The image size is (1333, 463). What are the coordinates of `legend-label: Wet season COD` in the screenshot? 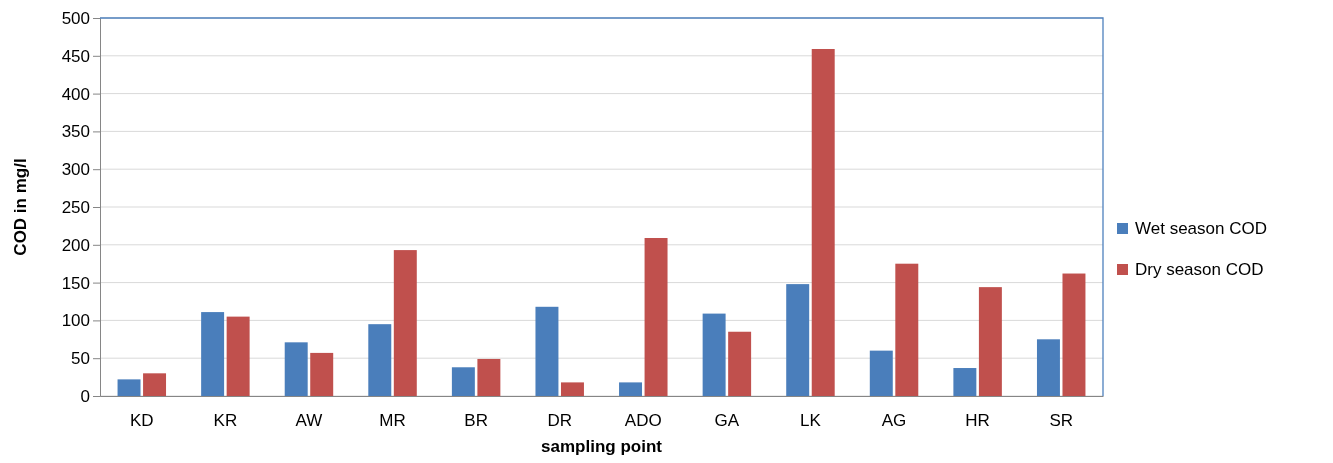 It's located at (1201, 228).